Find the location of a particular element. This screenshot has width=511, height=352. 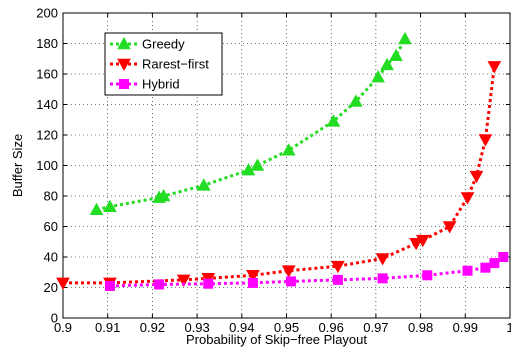

y-tick-label: 180 is located at coordinates (47, 43).